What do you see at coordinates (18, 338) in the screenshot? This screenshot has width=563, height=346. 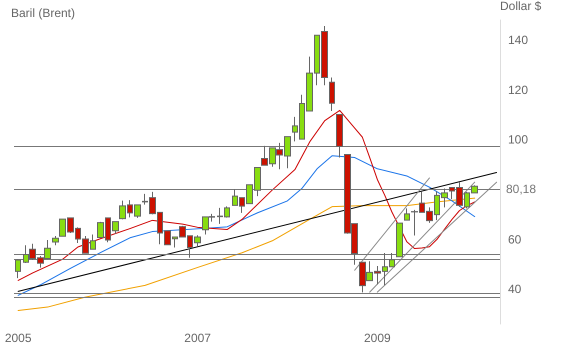 I see `x-tick-label: 2005` at bounding box center [18, 338].